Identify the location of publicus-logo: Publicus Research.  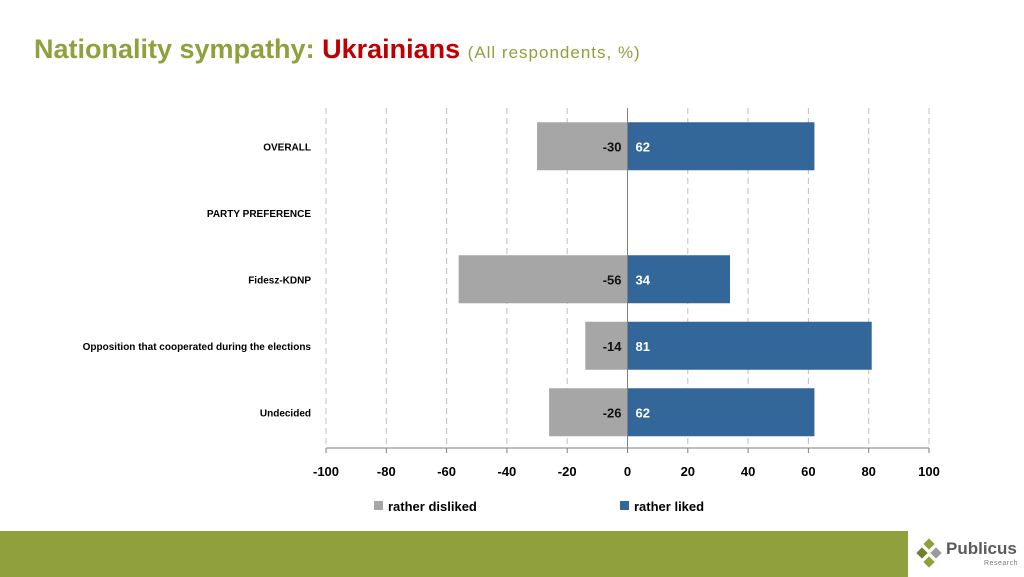
(969, 555).